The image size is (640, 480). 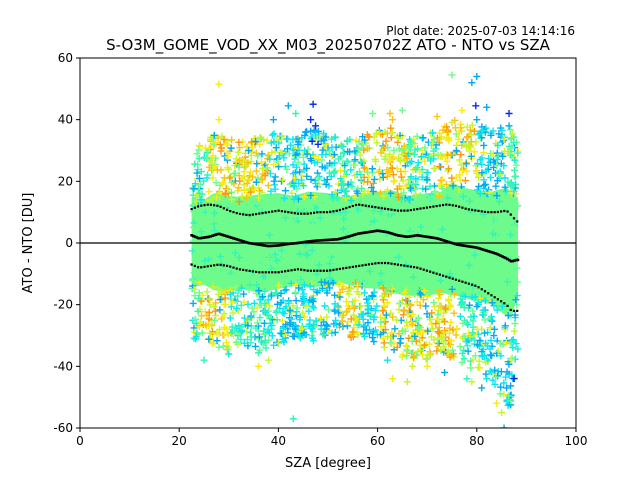 I want to click on x-tick-label: 80, so click(x=476, y=441).